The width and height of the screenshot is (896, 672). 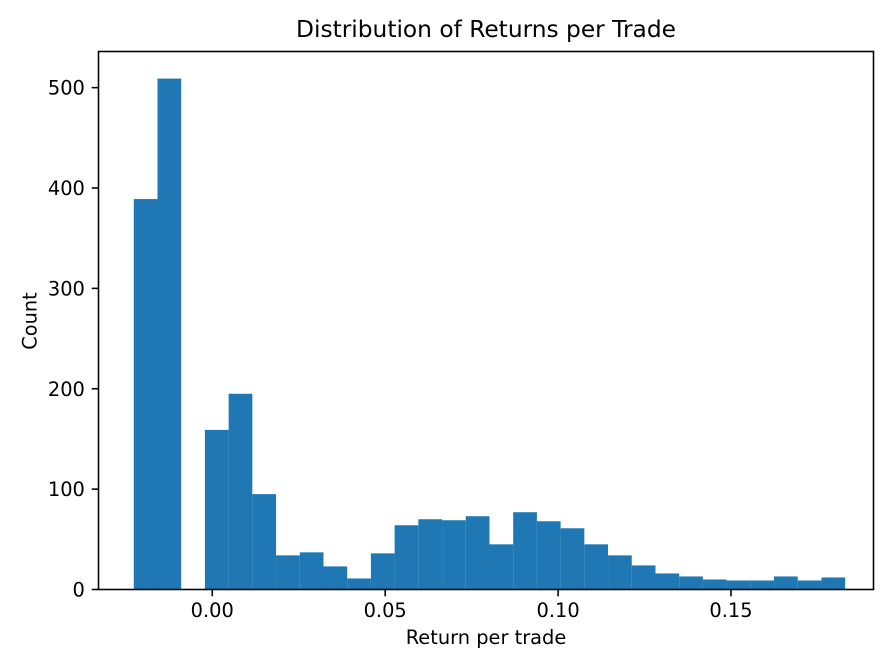 I want to click on x-tick-label: 0.10, so click(x=558, y=610).